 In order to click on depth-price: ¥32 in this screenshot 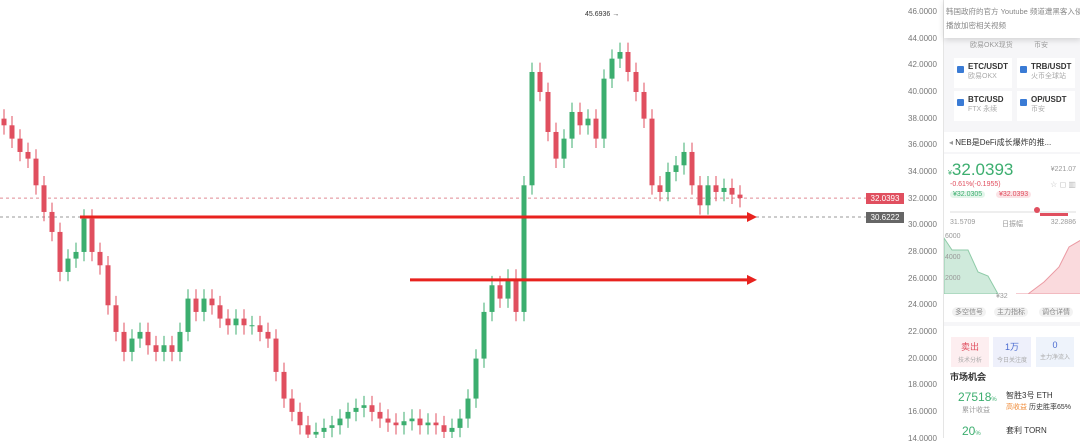, I will do `click(1002, 296)`.